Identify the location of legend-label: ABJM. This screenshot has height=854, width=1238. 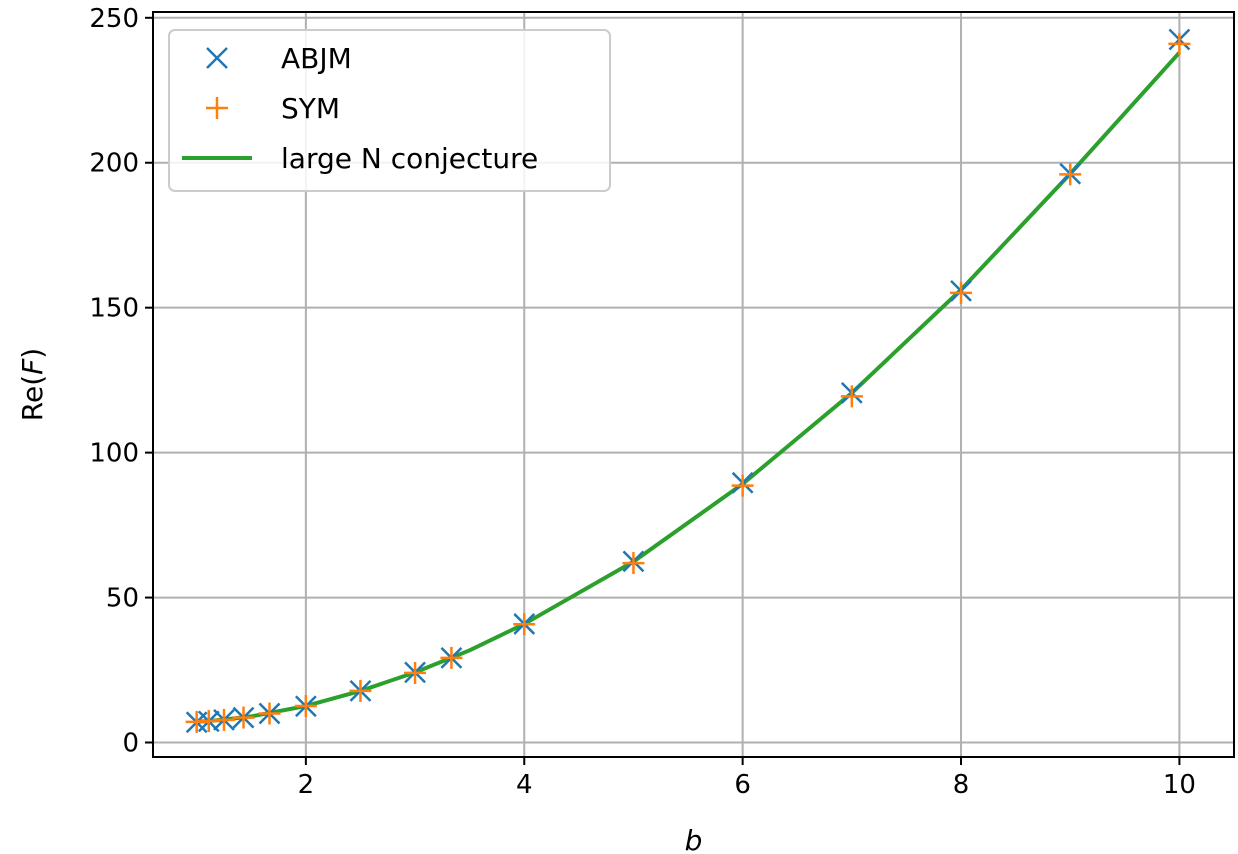
(316, 58).